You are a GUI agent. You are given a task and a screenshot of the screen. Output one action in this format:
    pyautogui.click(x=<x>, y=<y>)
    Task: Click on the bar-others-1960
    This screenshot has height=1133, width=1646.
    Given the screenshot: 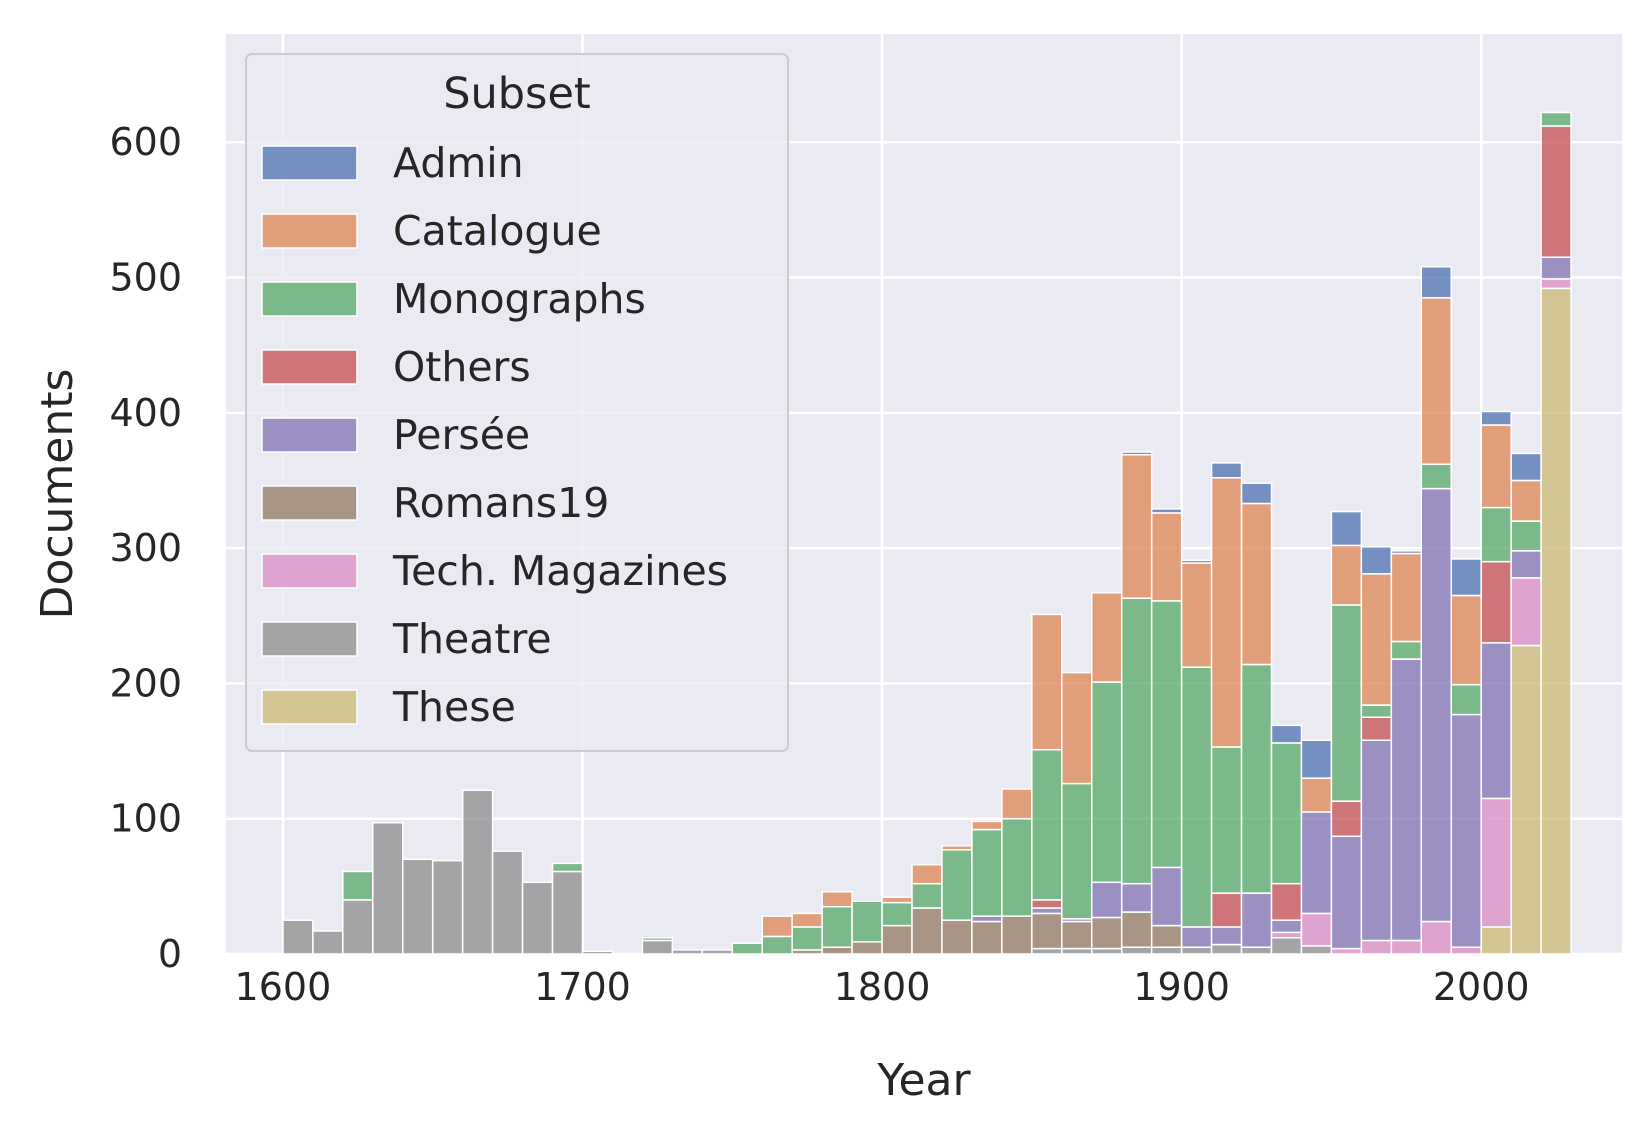 What is the action you would take?
    pyautogui.click(x=1376, y=728)
    